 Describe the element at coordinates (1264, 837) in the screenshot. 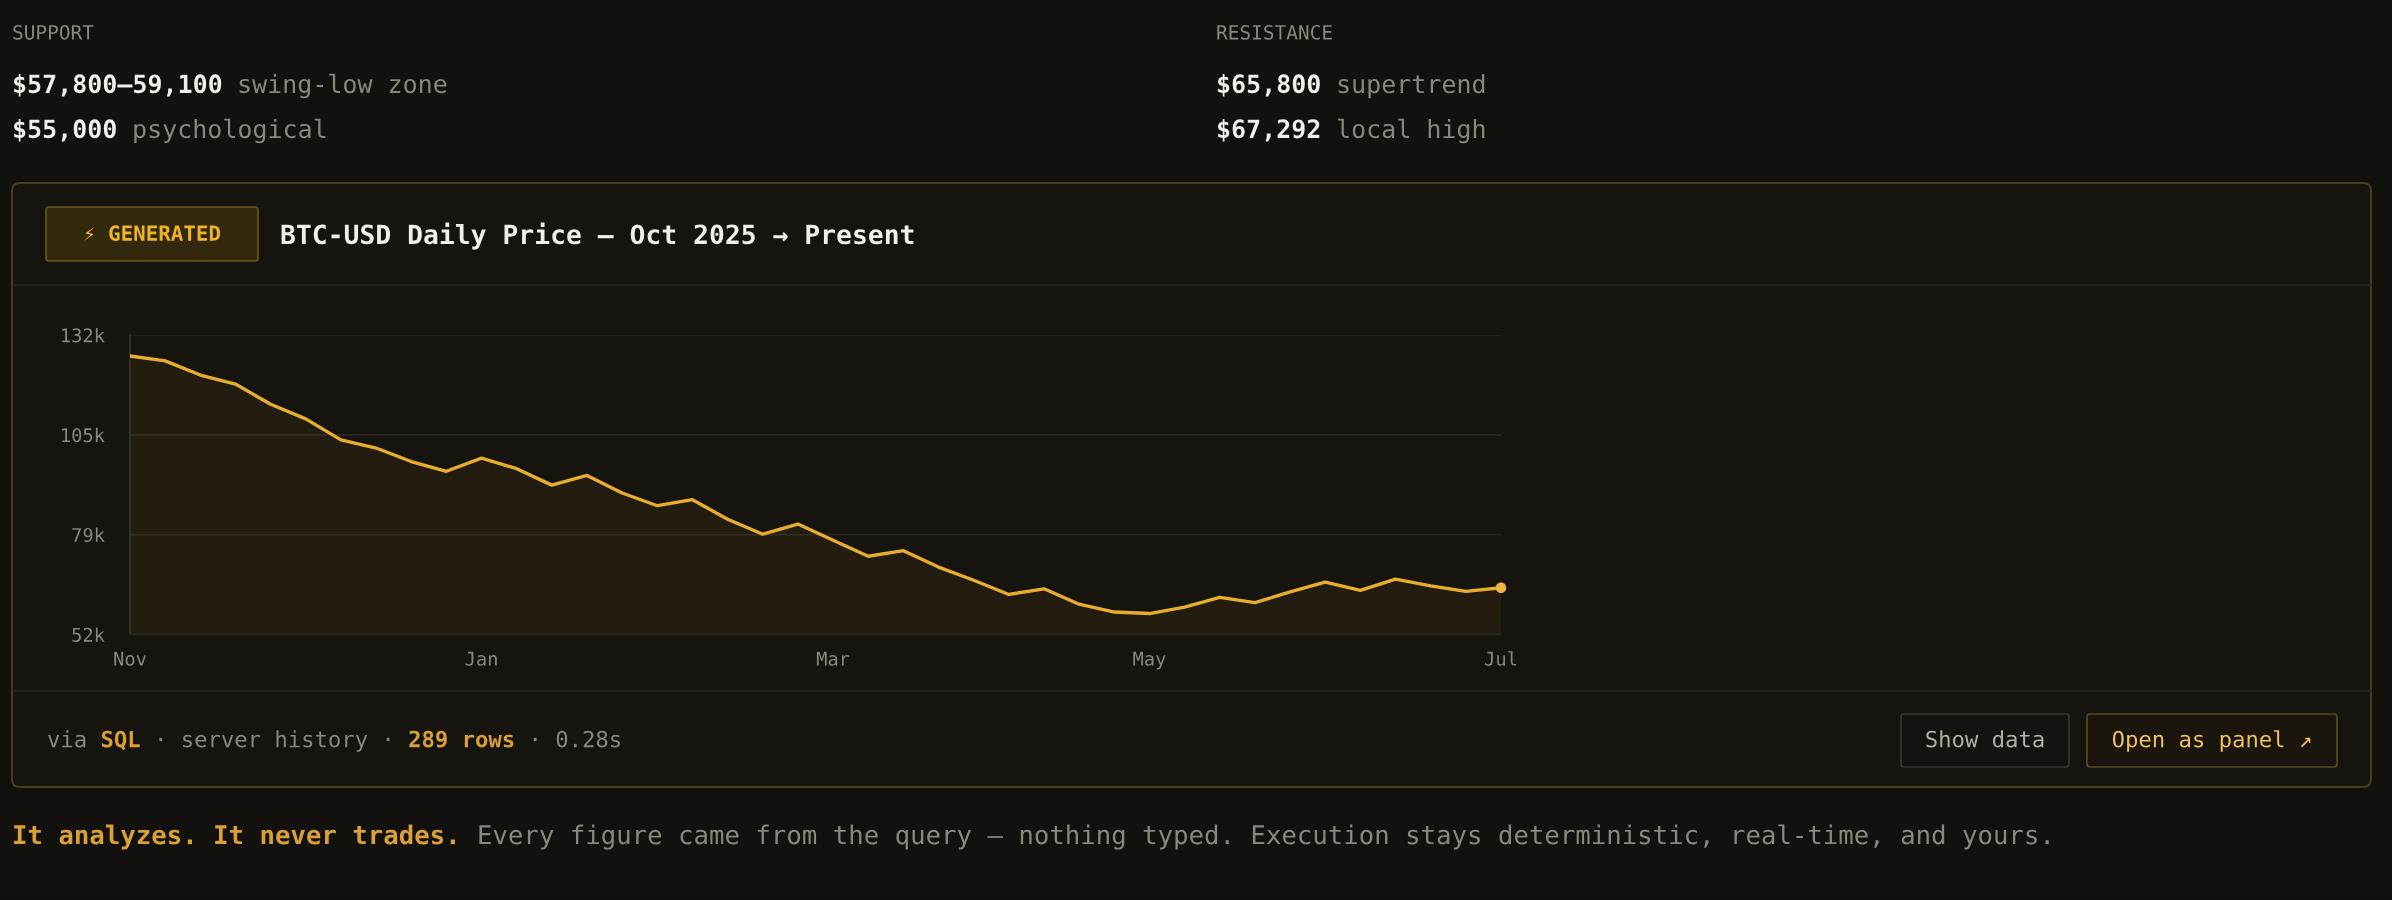

I see `text: Every figure came from the query — nothing typed. Execution stays deterministic, real-time, and yours.` at that location.